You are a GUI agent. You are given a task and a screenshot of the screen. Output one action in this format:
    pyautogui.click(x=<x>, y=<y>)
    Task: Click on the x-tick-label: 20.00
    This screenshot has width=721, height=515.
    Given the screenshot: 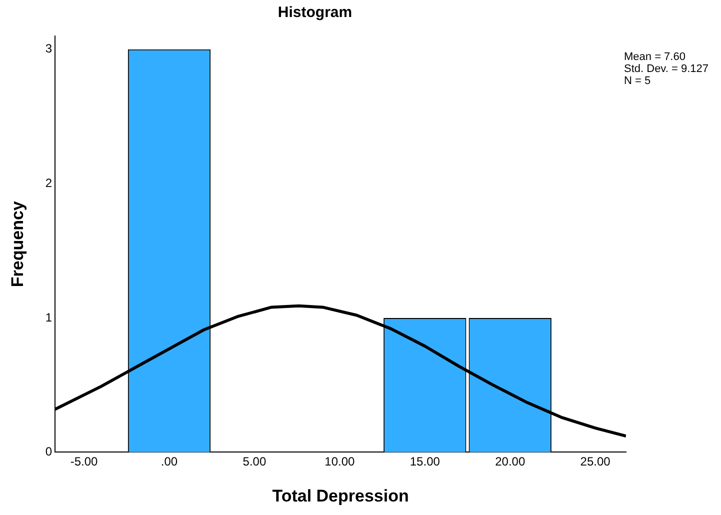 What is the action you would take?
    pyautogui.click(x=510, y=461)
    